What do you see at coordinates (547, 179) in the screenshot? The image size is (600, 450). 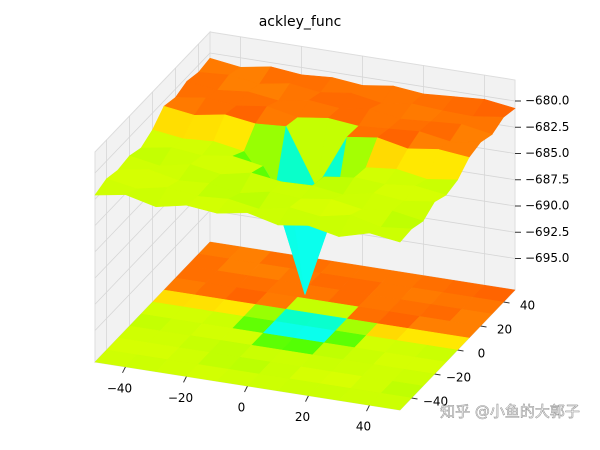 I see `z-tick-label: −687.5` at bounding box center [547, 179].